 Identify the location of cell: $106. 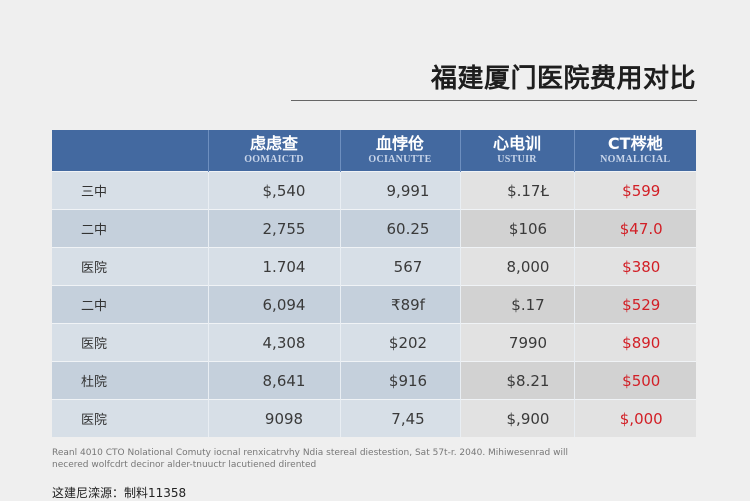
(517, 228).